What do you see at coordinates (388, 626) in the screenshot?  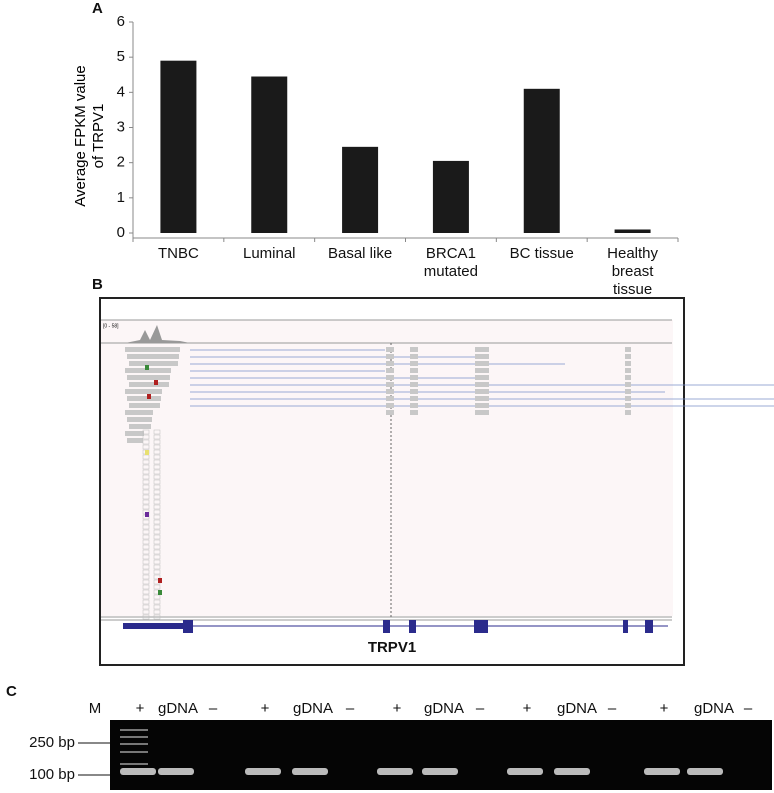 I see `gene-exons` at bounding box center [388, 626].